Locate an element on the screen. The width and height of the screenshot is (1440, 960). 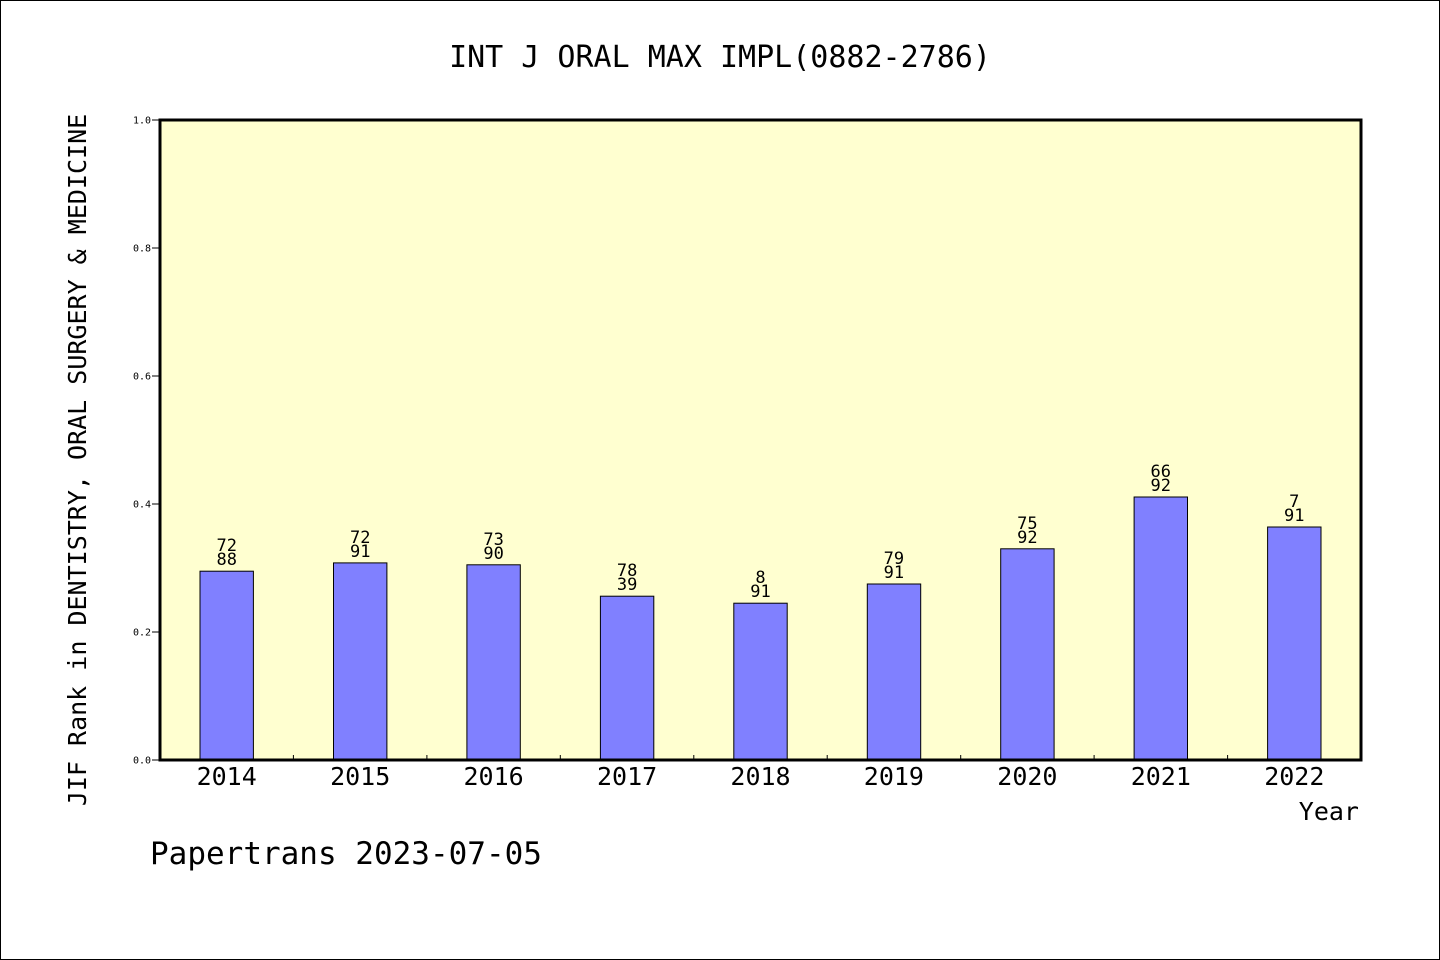
footer-credit: Papertrans 2023-07-05 is located at coordinates (346, 854).